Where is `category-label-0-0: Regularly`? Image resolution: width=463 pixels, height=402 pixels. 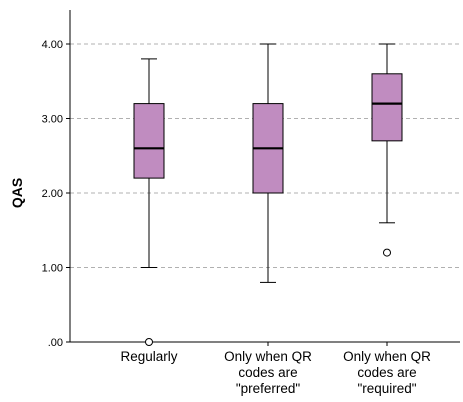
category-label-0-0: Regularly is located at coordinates (148, 356).